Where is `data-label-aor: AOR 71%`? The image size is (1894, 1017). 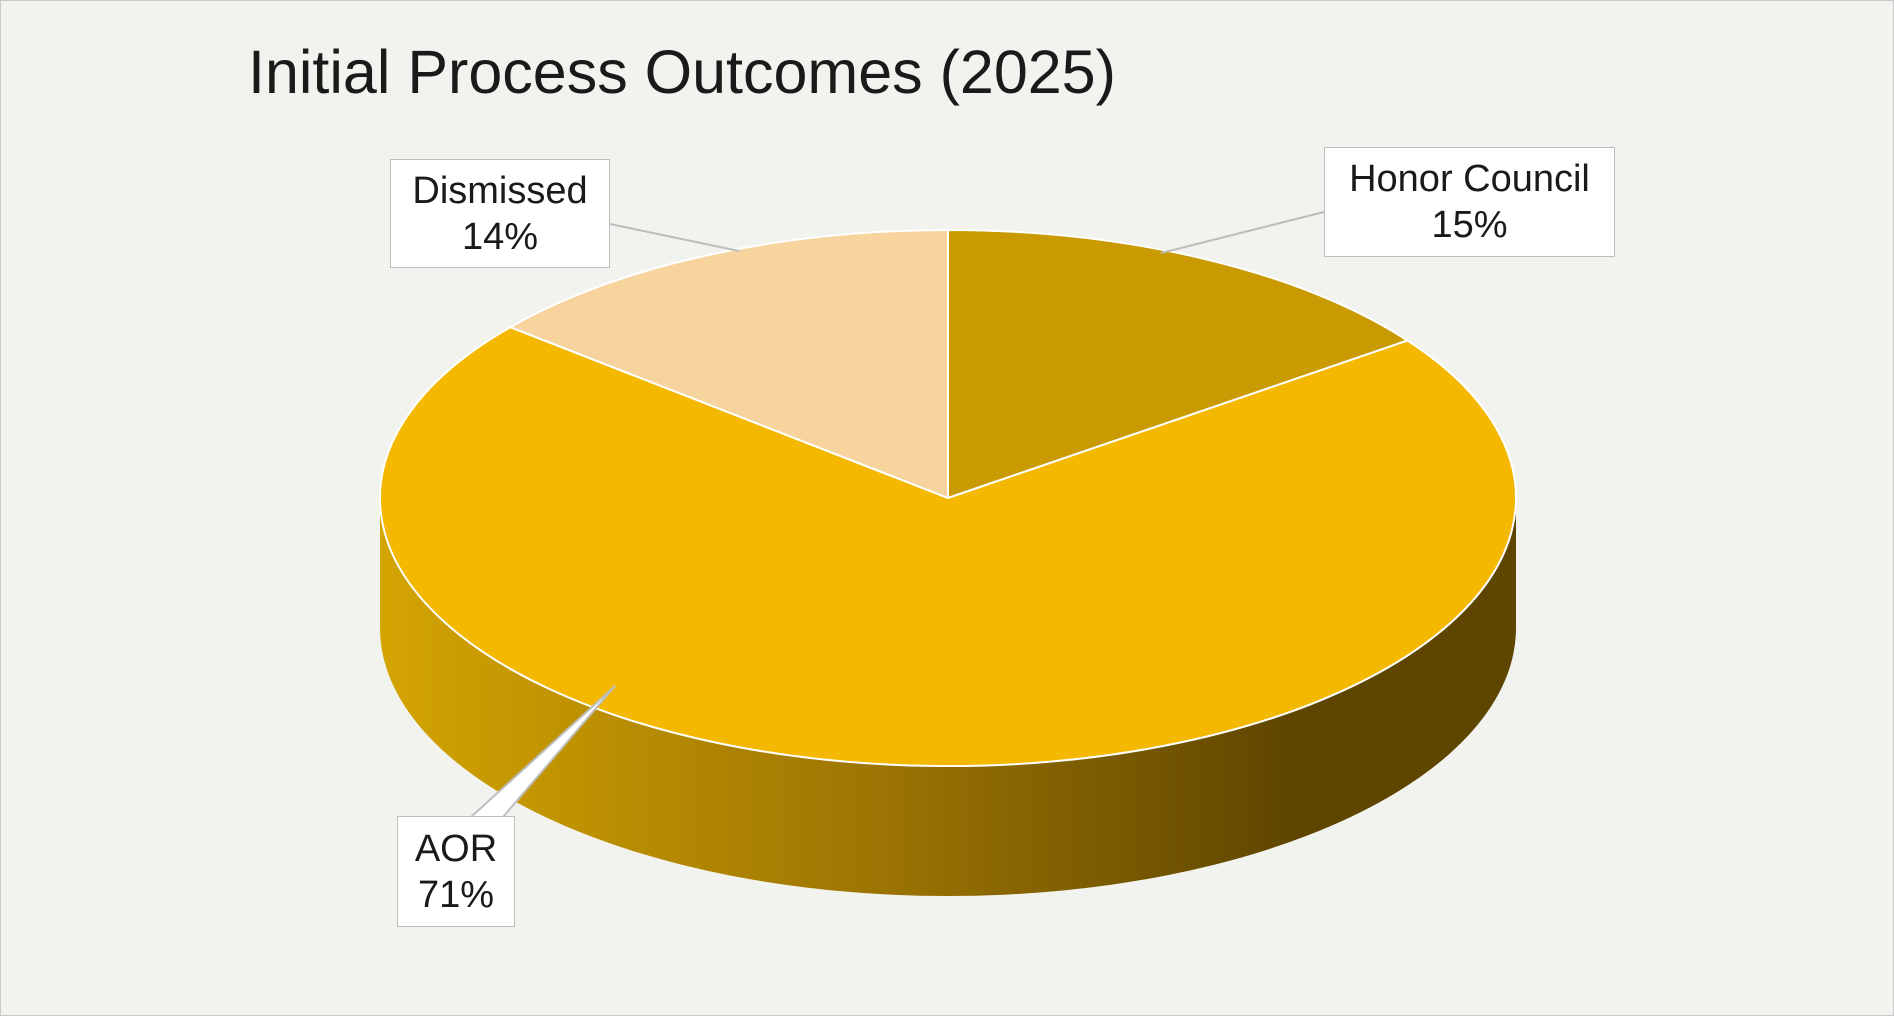
data-label-aor: AOR 71% is located at coordinates (456, 871).